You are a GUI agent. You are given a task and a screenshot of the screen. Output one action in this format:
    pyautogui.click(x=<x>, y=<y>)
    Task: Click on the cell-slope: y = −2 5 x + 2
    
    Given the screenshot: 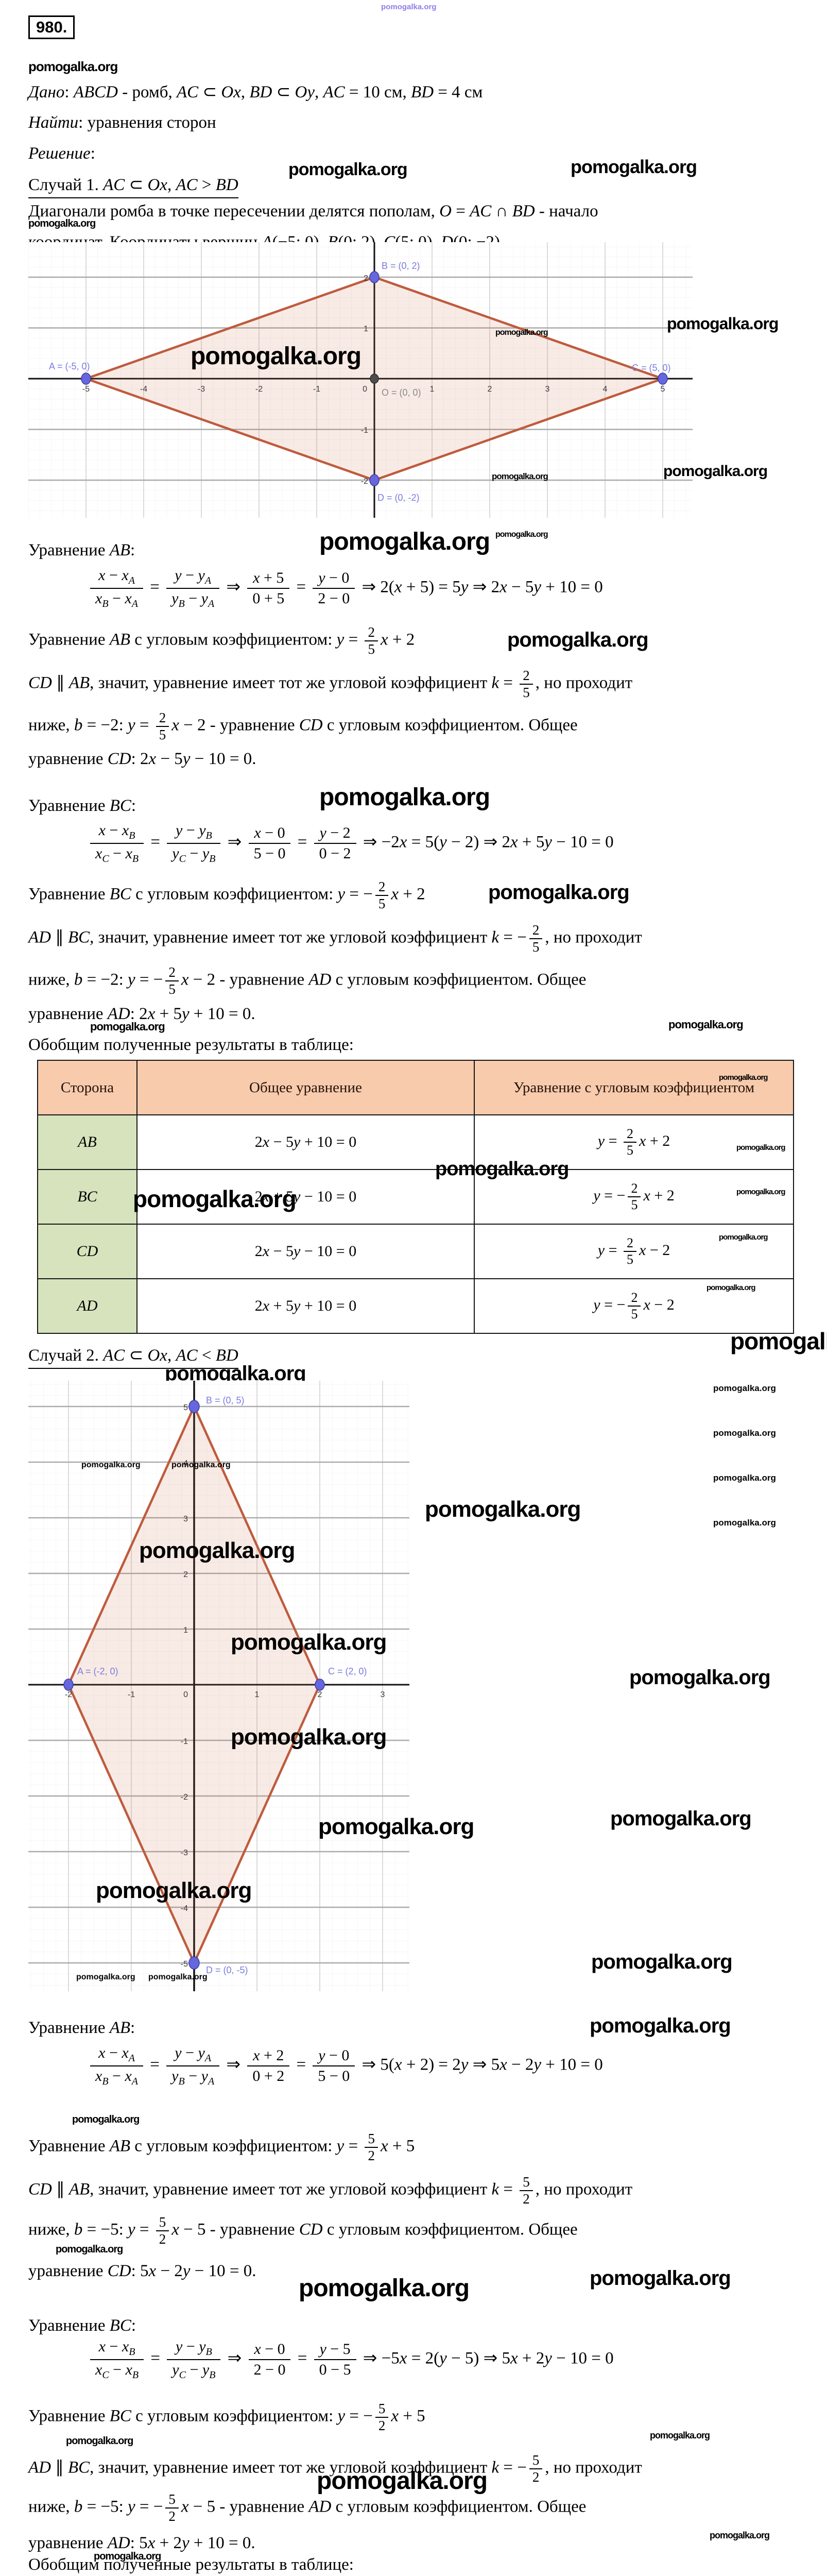 What is the action you would take?
    pyautogui.click(x=634, y=1197)
    